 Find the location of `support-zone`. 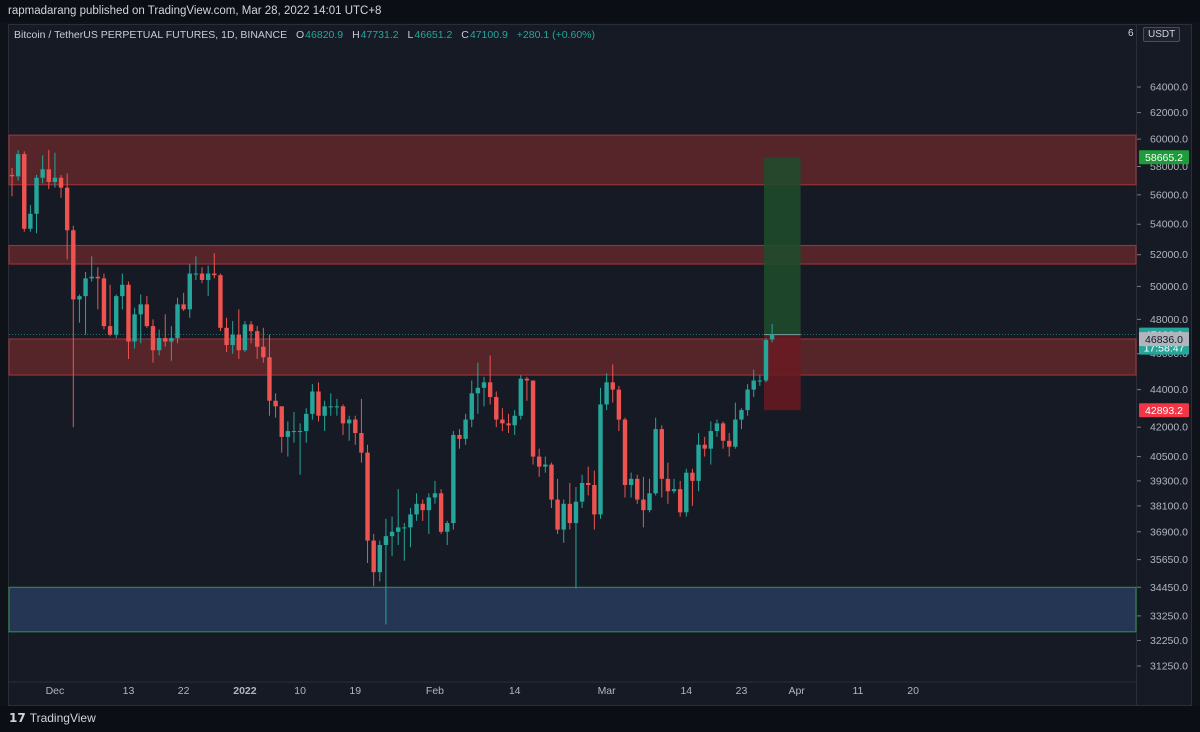

support-zone is located at coordinates (572, 609).